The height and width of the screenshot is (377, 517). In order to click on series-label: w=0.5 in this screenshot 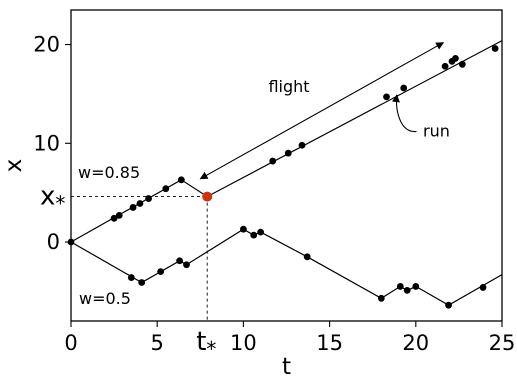, I will do `click(105, 298)`.